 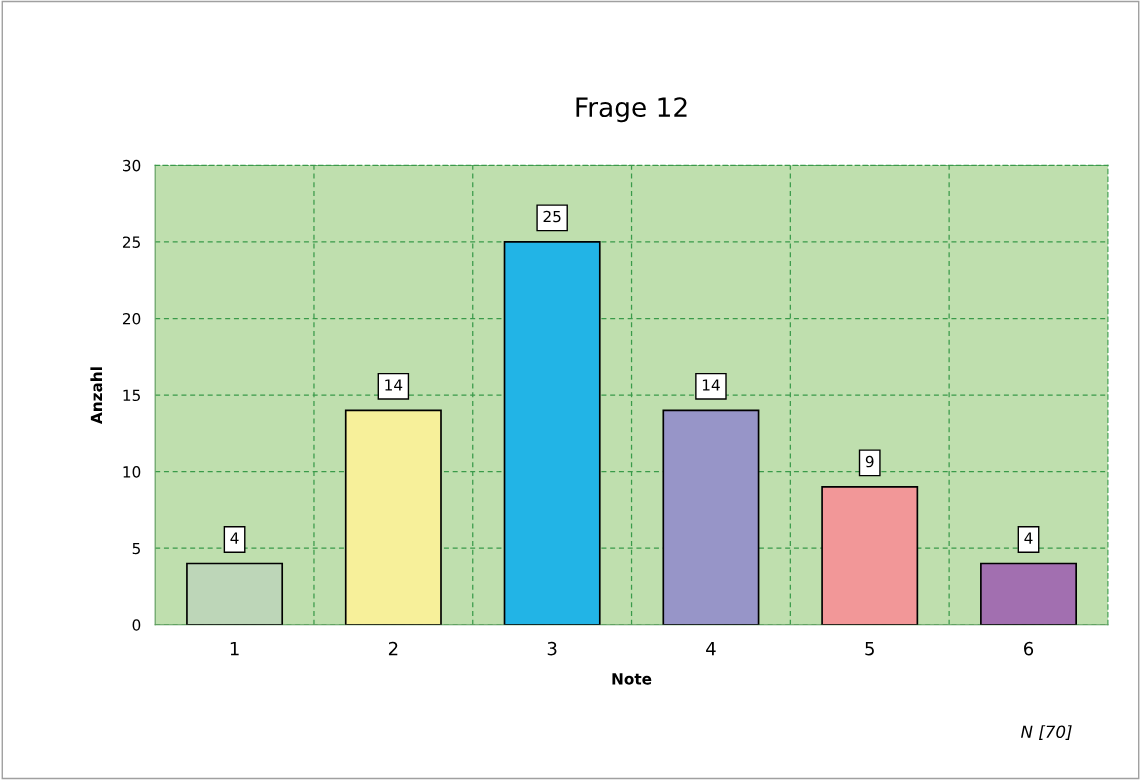 What do you see at coordinates (1029, 648) in the screenshot?
I see `x-tick-label: 6` at bounding box center [1029, 648].